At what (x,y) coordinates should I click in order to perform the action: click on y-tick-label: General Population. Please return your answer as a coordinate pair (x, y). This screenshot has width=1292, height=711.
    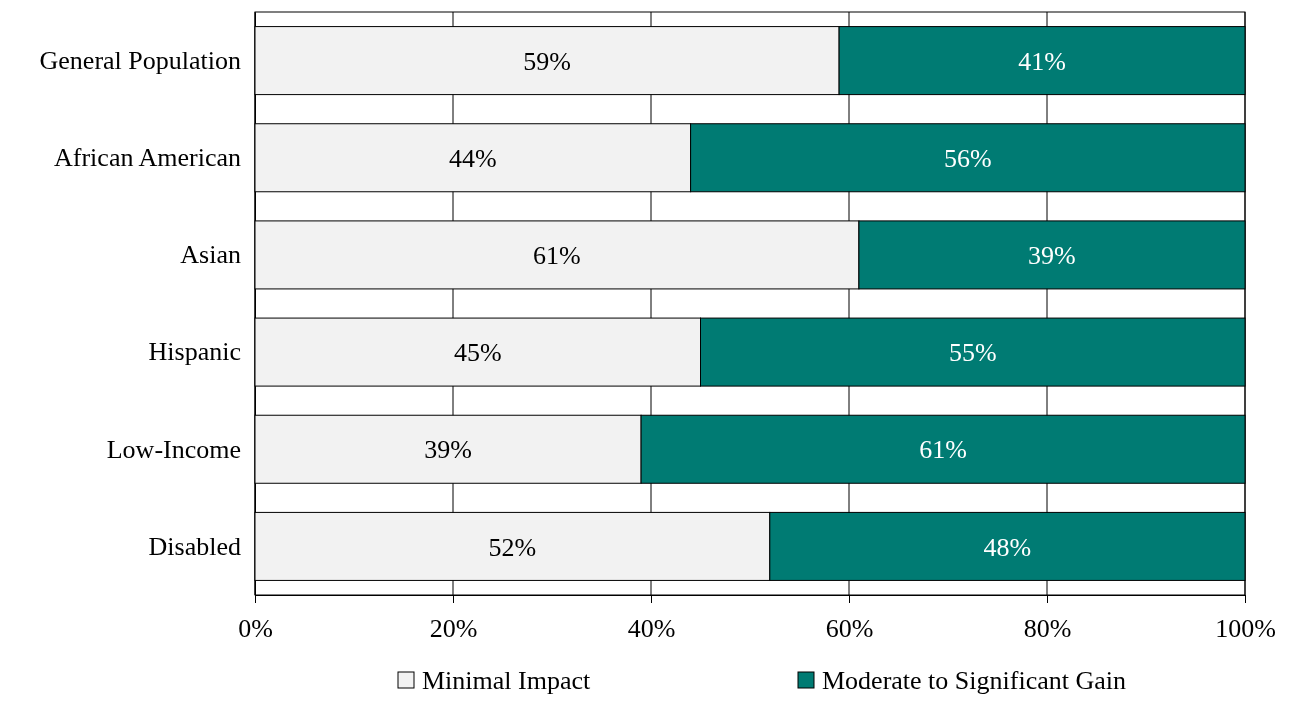
    Looking at the image, I should click on (140, 60).